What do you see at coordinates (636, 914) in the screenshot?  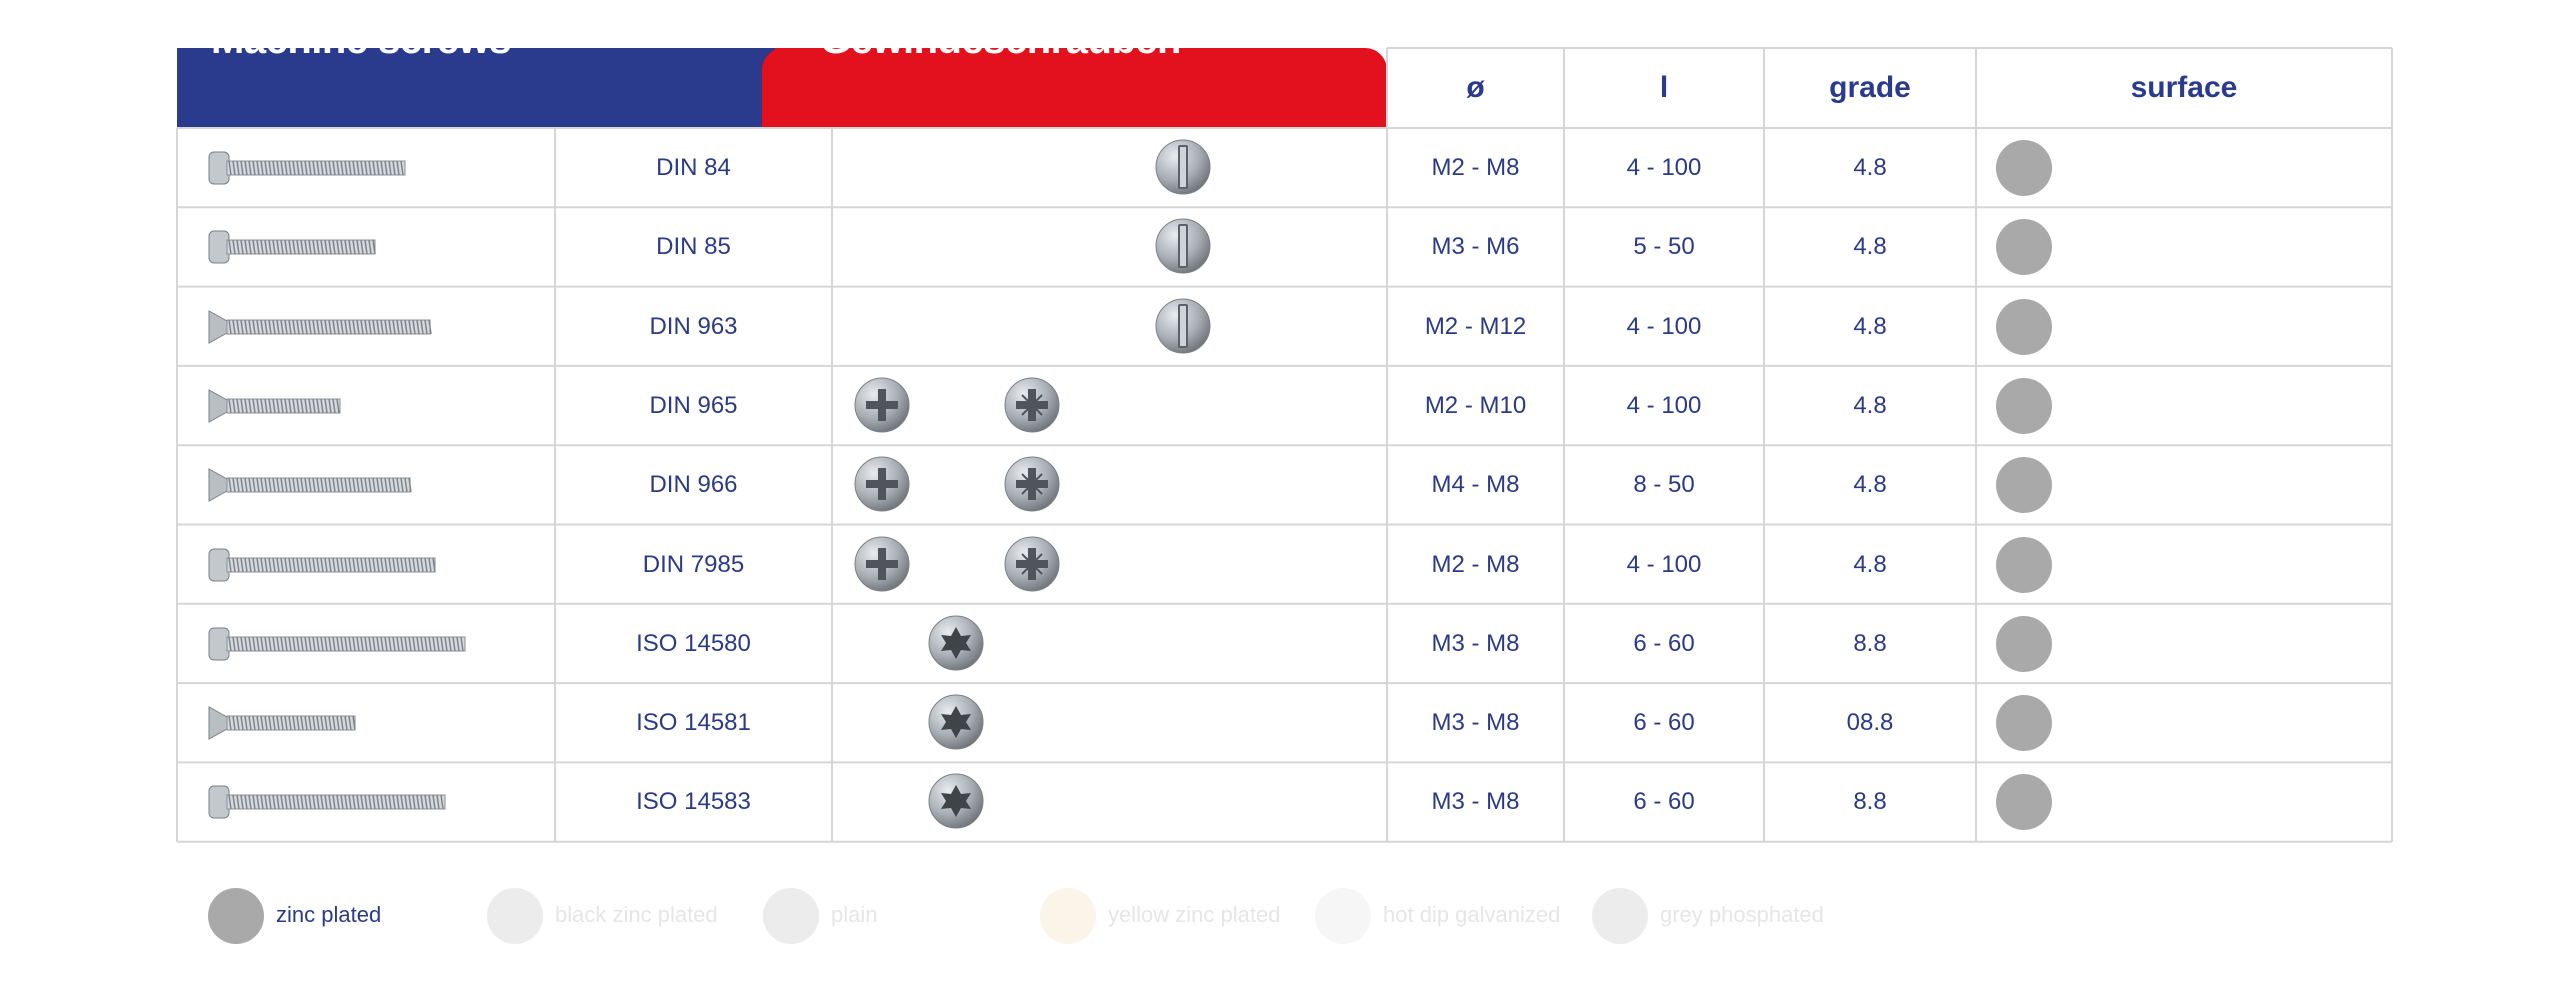 I see `legend-label: black zinc plated` at bounding box center [636, 914].